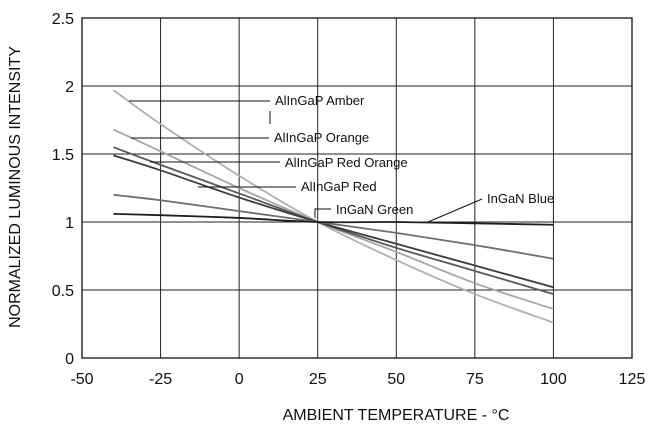 Image resolution: width=666 pixels, height=429 pixels. Describe the element at coordinates (396, 415) in the screenshot. I see `x-axis-title: AMBIENT TEMPERATURE - °C` at that location.